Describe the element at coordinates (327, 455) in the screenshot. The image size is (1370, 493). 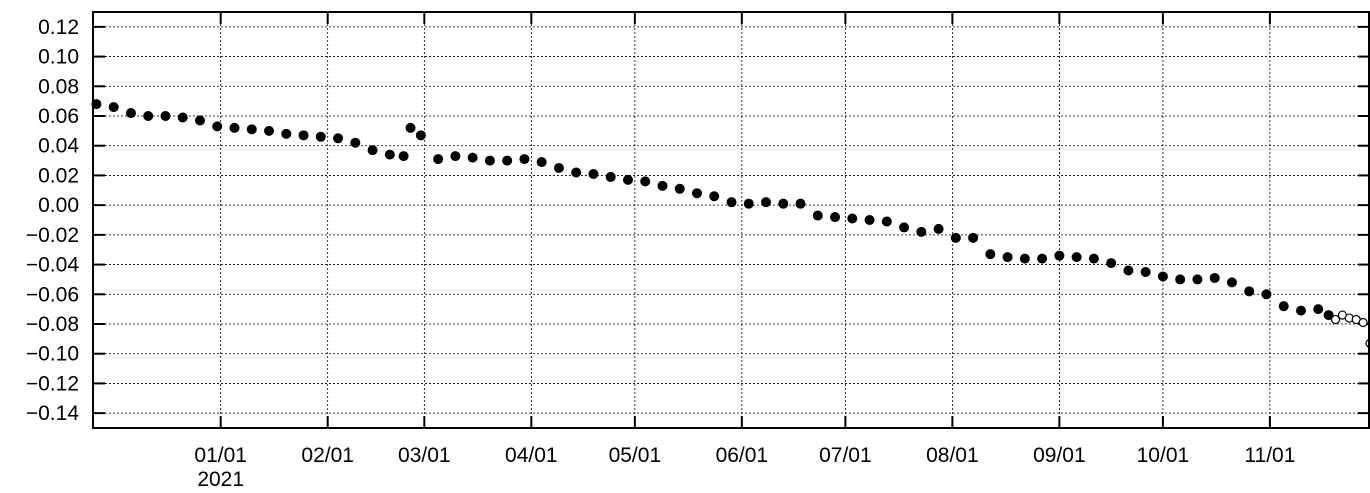
I see `x-tick-label: 02/01` at that location.